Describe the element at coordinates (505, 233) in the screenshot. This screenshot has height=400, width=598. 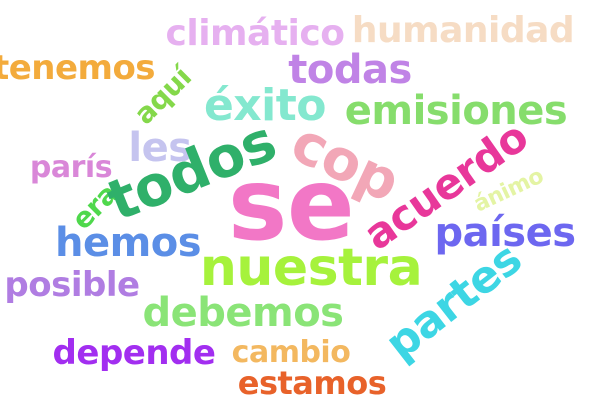
I see `word-paises: países` at that location.